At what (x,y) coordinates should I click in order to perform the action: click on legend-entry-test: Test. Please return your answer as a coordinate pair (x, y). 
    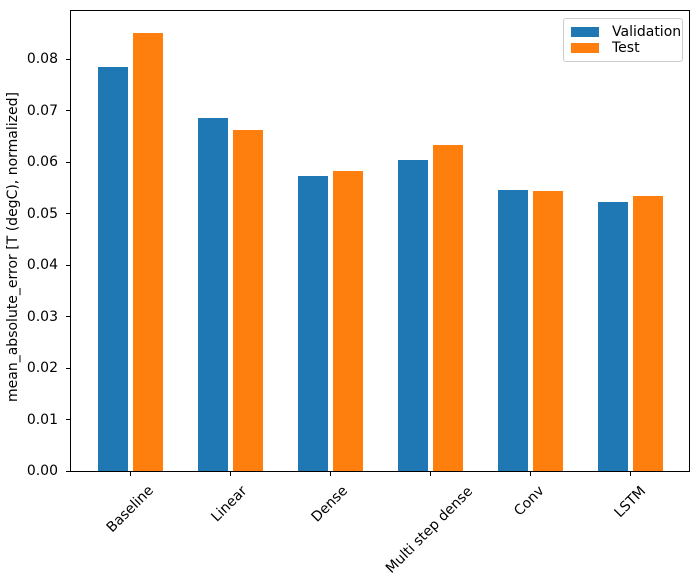
    Looking at the image, I should click on (623, 48).